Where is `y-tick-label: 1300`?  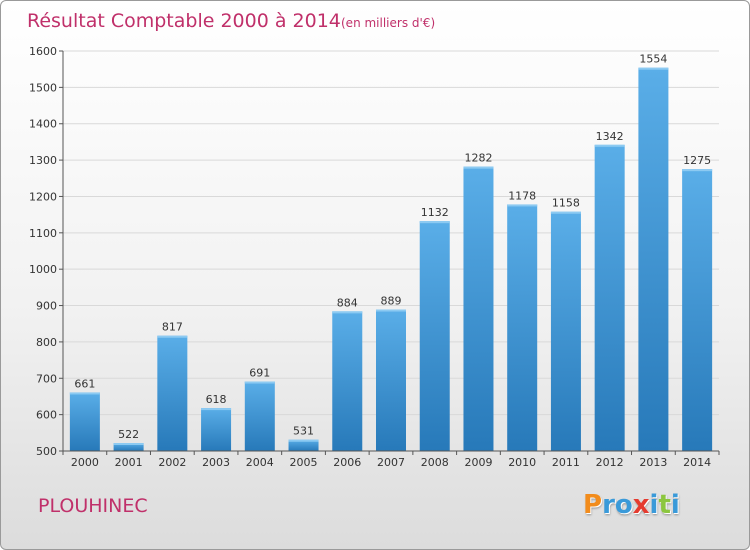
y-tick-label: 1300 is located at coordinates (43, 160).